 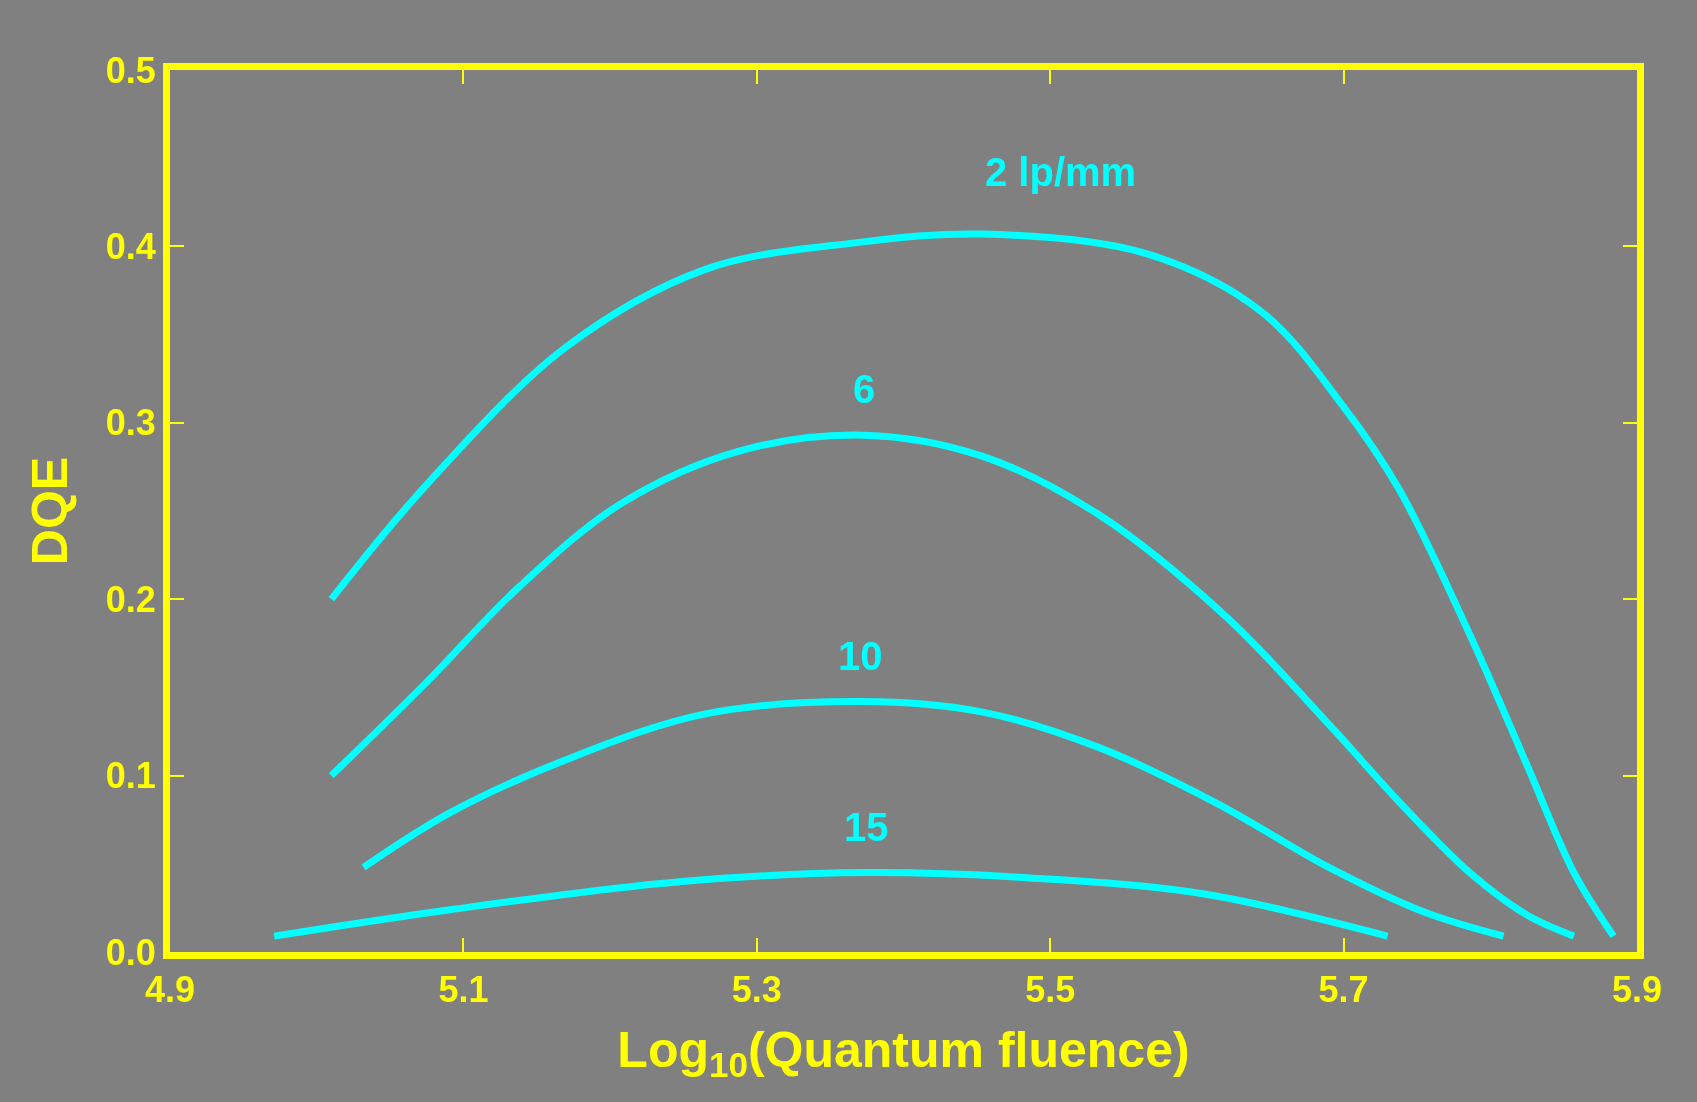 I want to click on series-label: 15, so click(x=866, y=827).